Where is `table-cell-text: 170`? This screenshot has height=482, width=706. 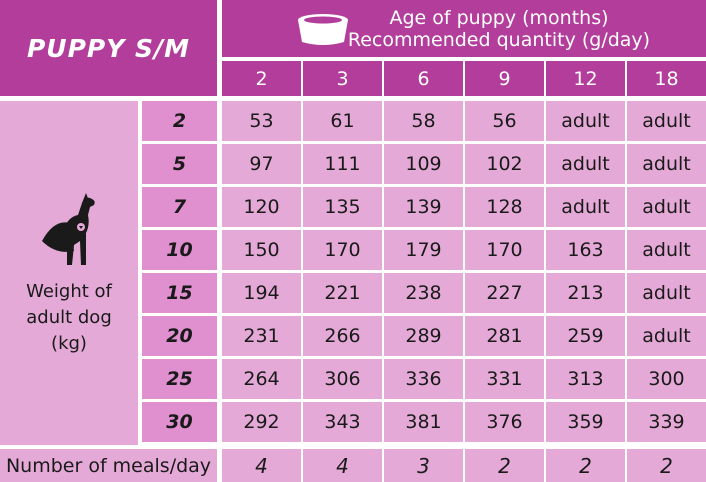 table-cell-text: 170 is located at coordinates (342, 250).